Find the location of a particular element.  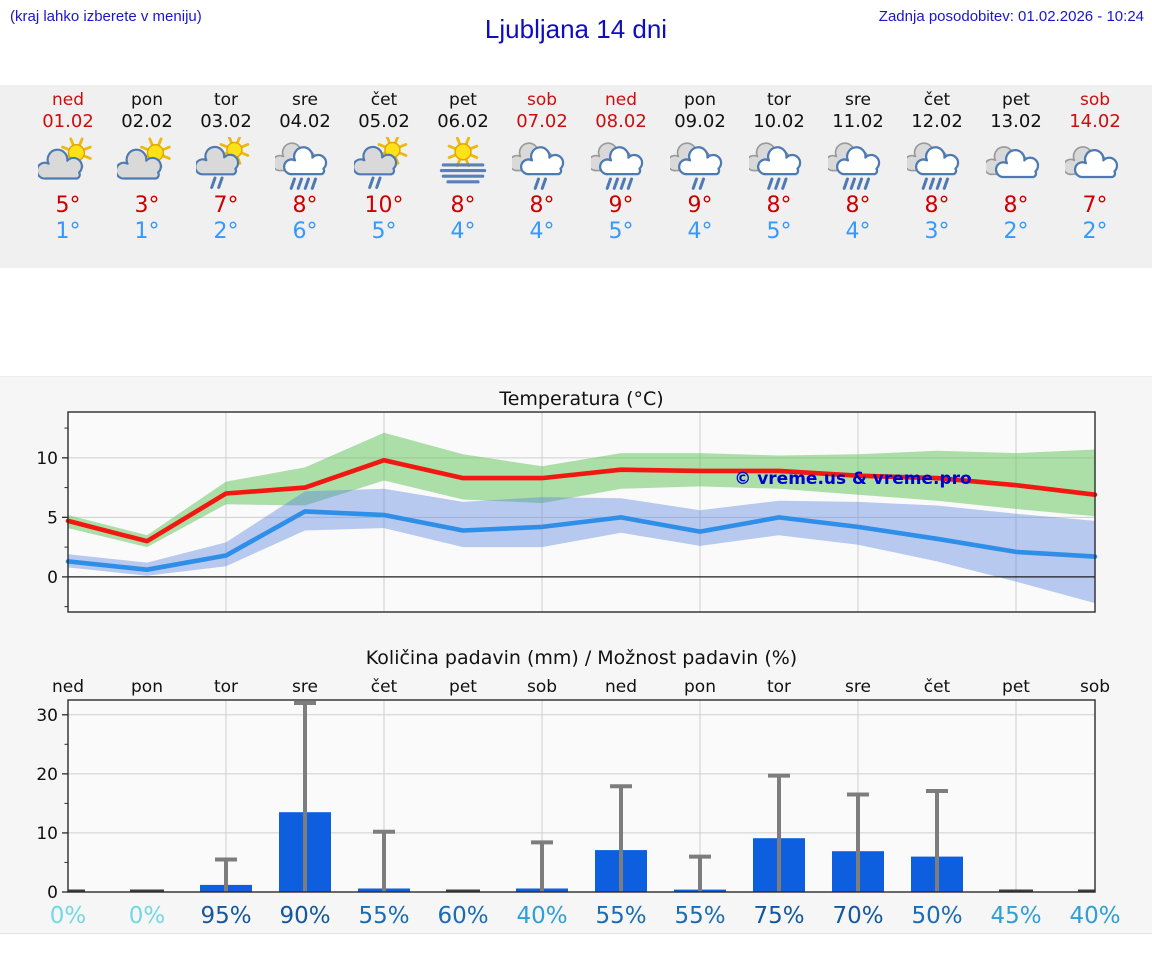

forecast-day: sre 11.02 8° 4° is located at coordinates (858, 176).